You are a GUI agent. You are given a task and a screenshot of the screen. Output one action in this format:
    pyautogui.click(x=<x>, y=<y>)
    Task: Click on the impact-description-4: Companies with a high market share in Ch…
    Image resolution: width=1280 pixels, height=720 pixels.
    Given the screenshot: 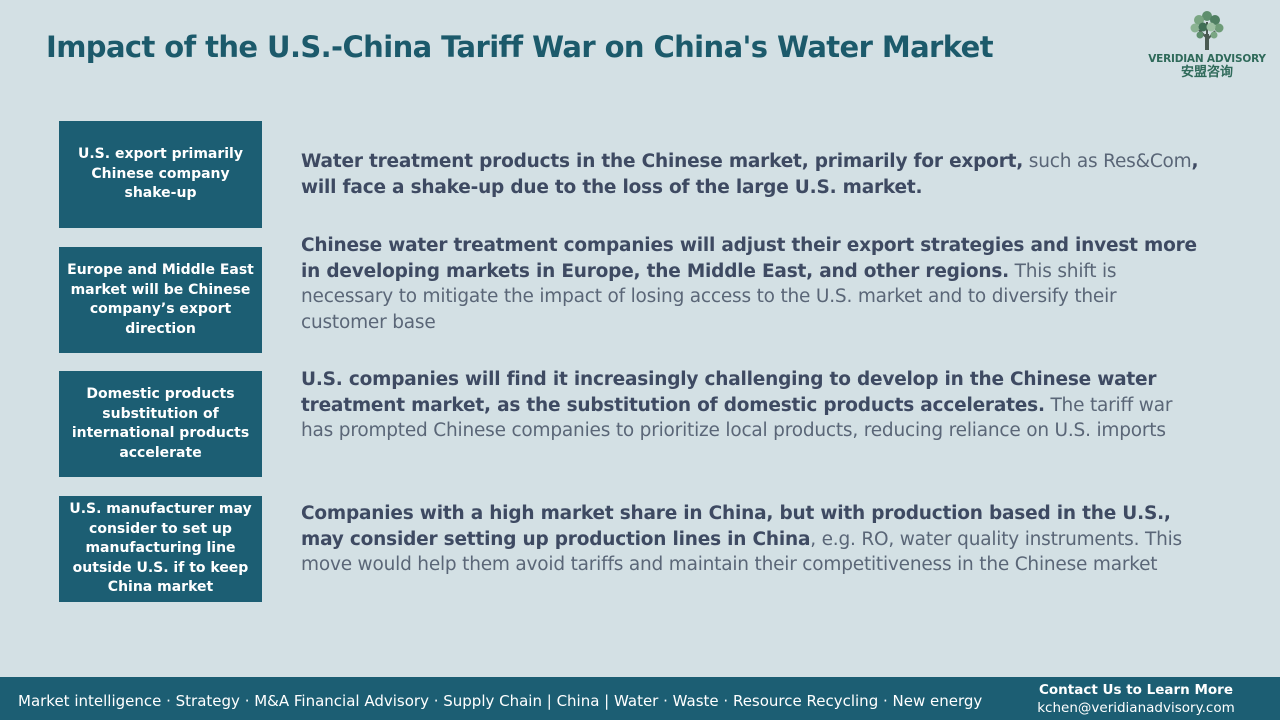 What is the action you would take?
    pyautogui.click(x=751, y=539)
    